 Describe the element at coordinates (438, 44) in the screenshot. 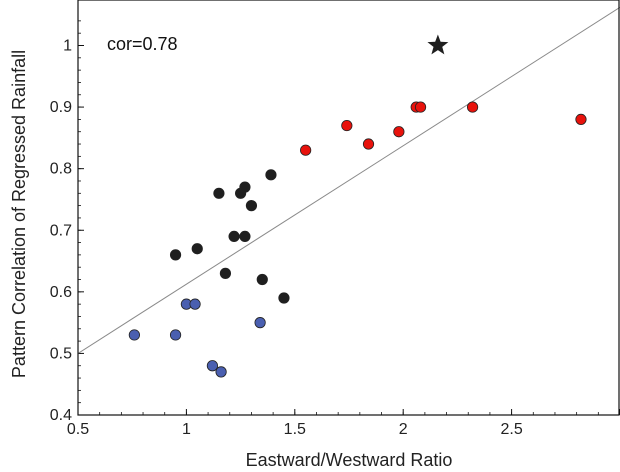

I see `star-marker` at that location.